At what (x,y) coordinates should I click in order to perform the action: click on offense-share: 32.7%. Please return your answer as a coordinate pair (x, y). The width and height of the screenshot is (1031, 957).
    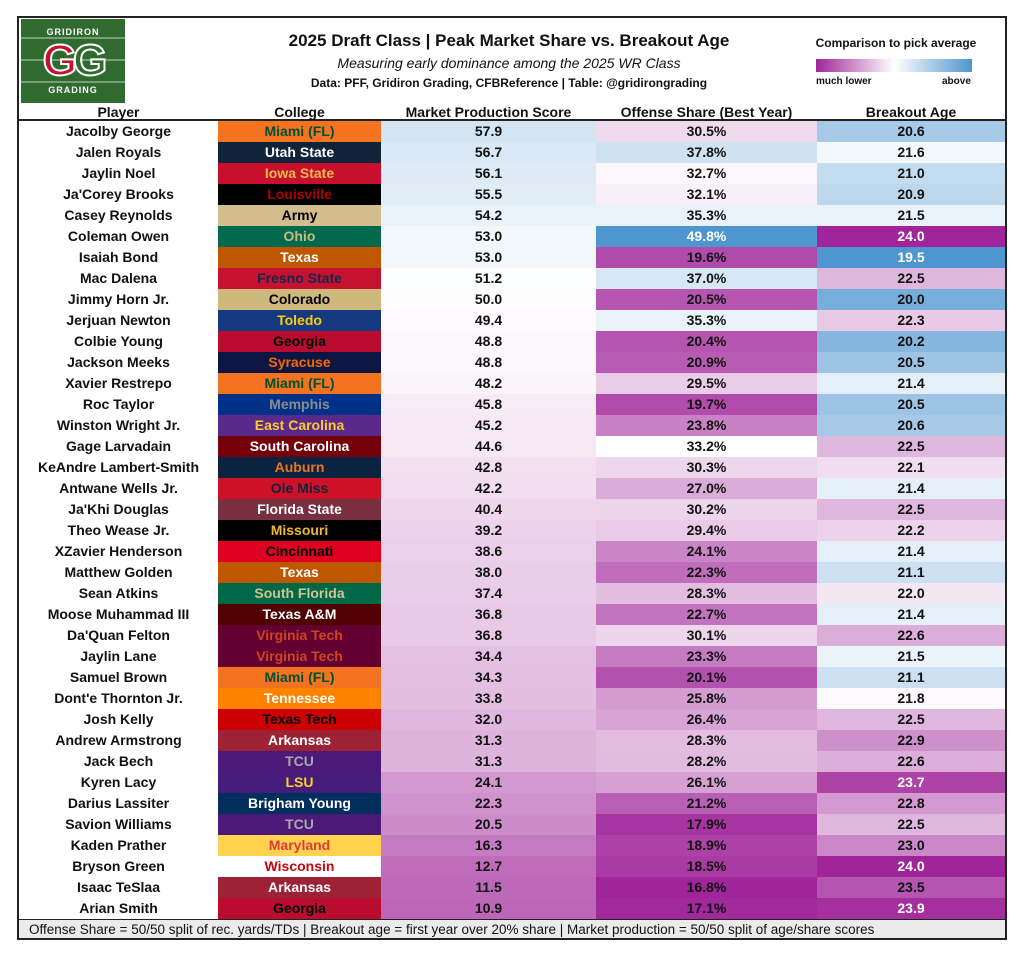
    Looking at the image, I should click on (706, 173).